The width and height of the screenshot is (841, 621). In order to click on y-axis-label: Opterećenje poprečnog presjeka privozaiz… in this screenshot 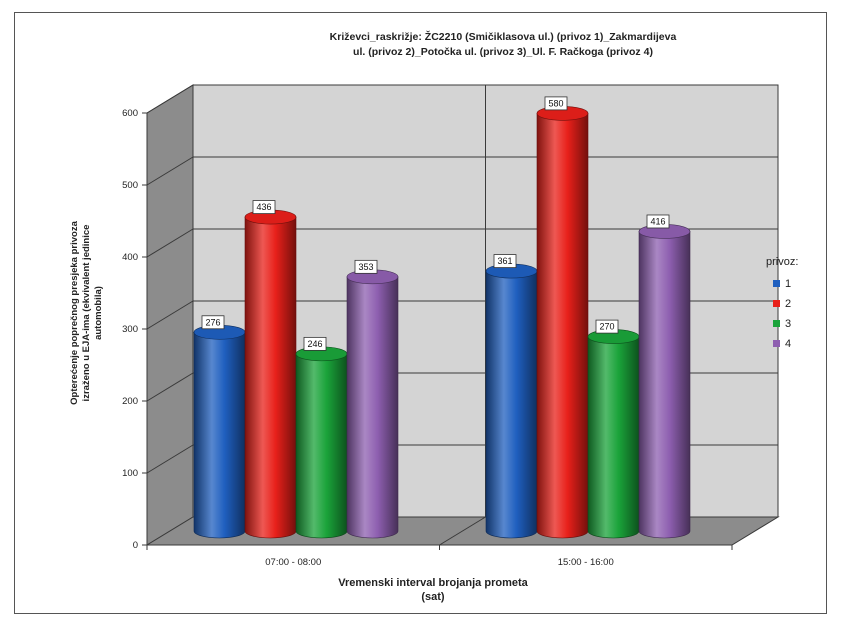, I will do `click(86, 312)`.